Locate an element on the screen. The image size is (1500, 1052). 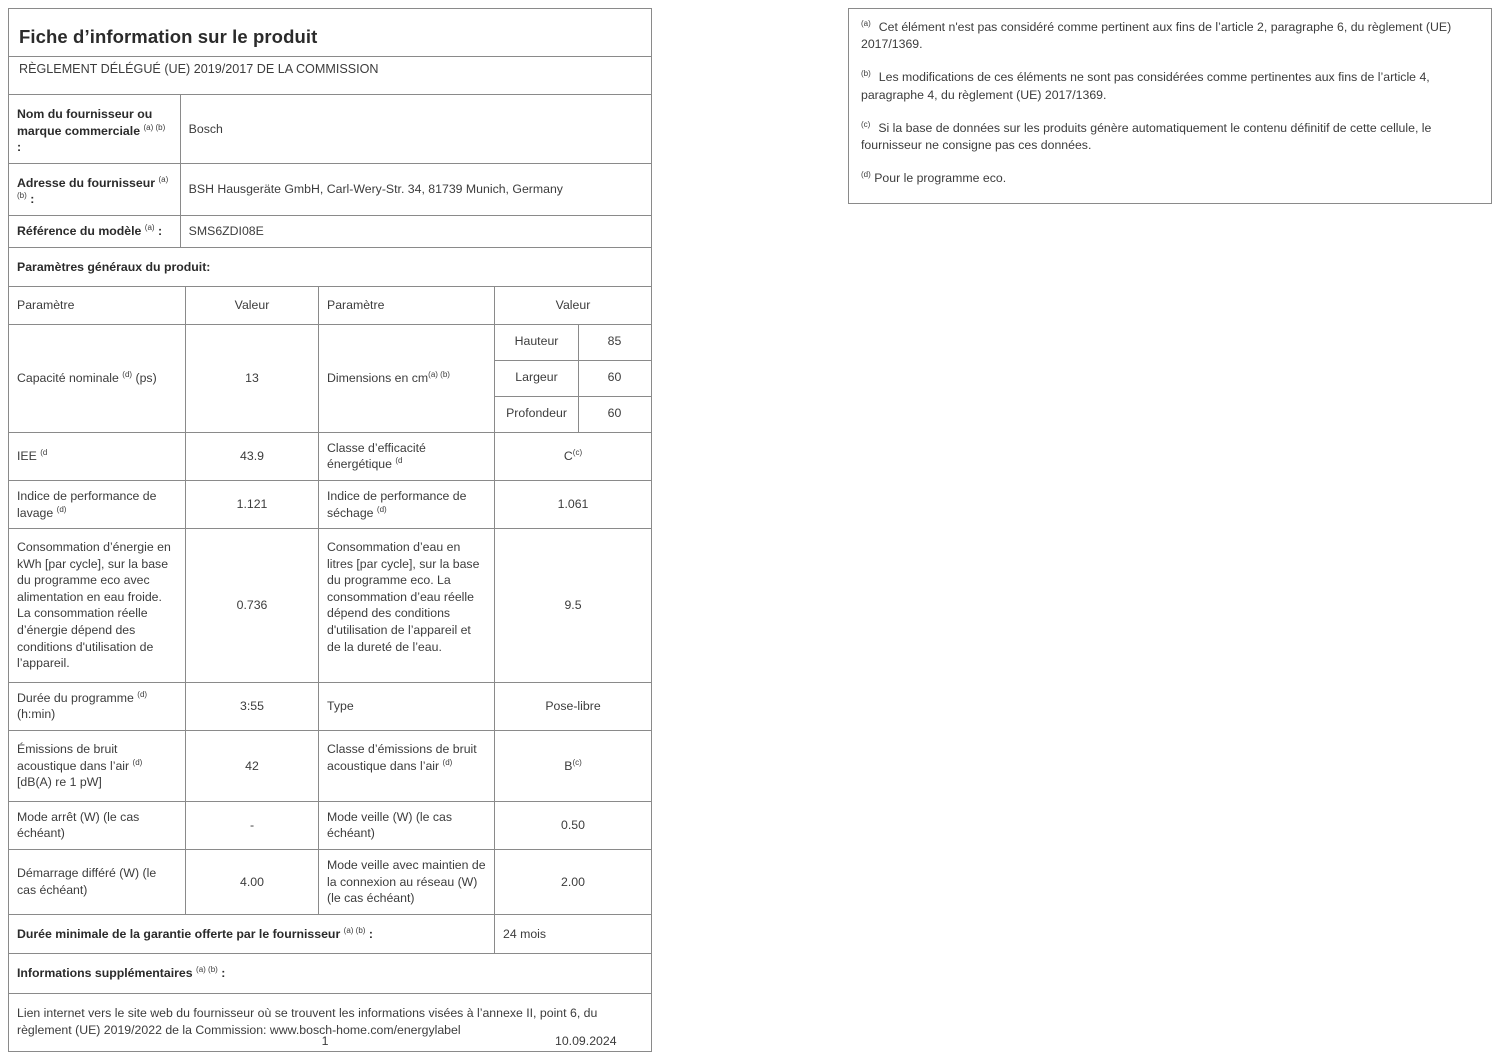
row-value: 1.121 is located at coordinates (252, 504).